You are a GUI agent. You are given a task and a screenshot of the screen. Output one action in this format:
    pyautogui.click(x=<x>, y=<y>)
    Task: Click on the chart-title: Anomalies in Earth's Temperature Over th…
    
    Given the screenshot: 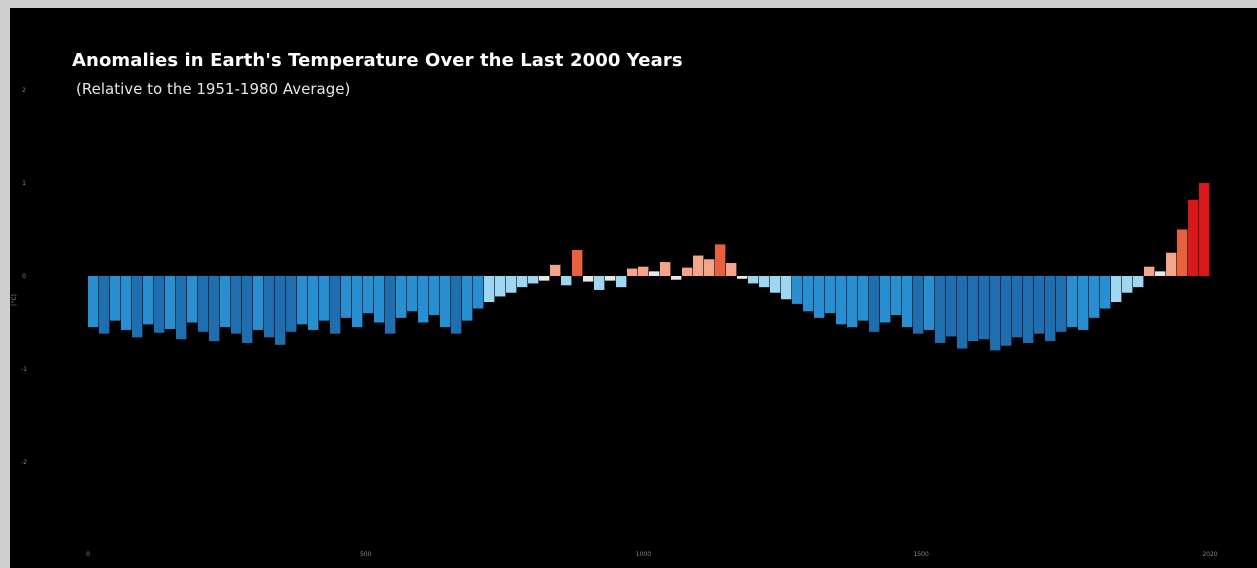 What is the action you would take?
    pyautogui.click(x=377, y=60)
    